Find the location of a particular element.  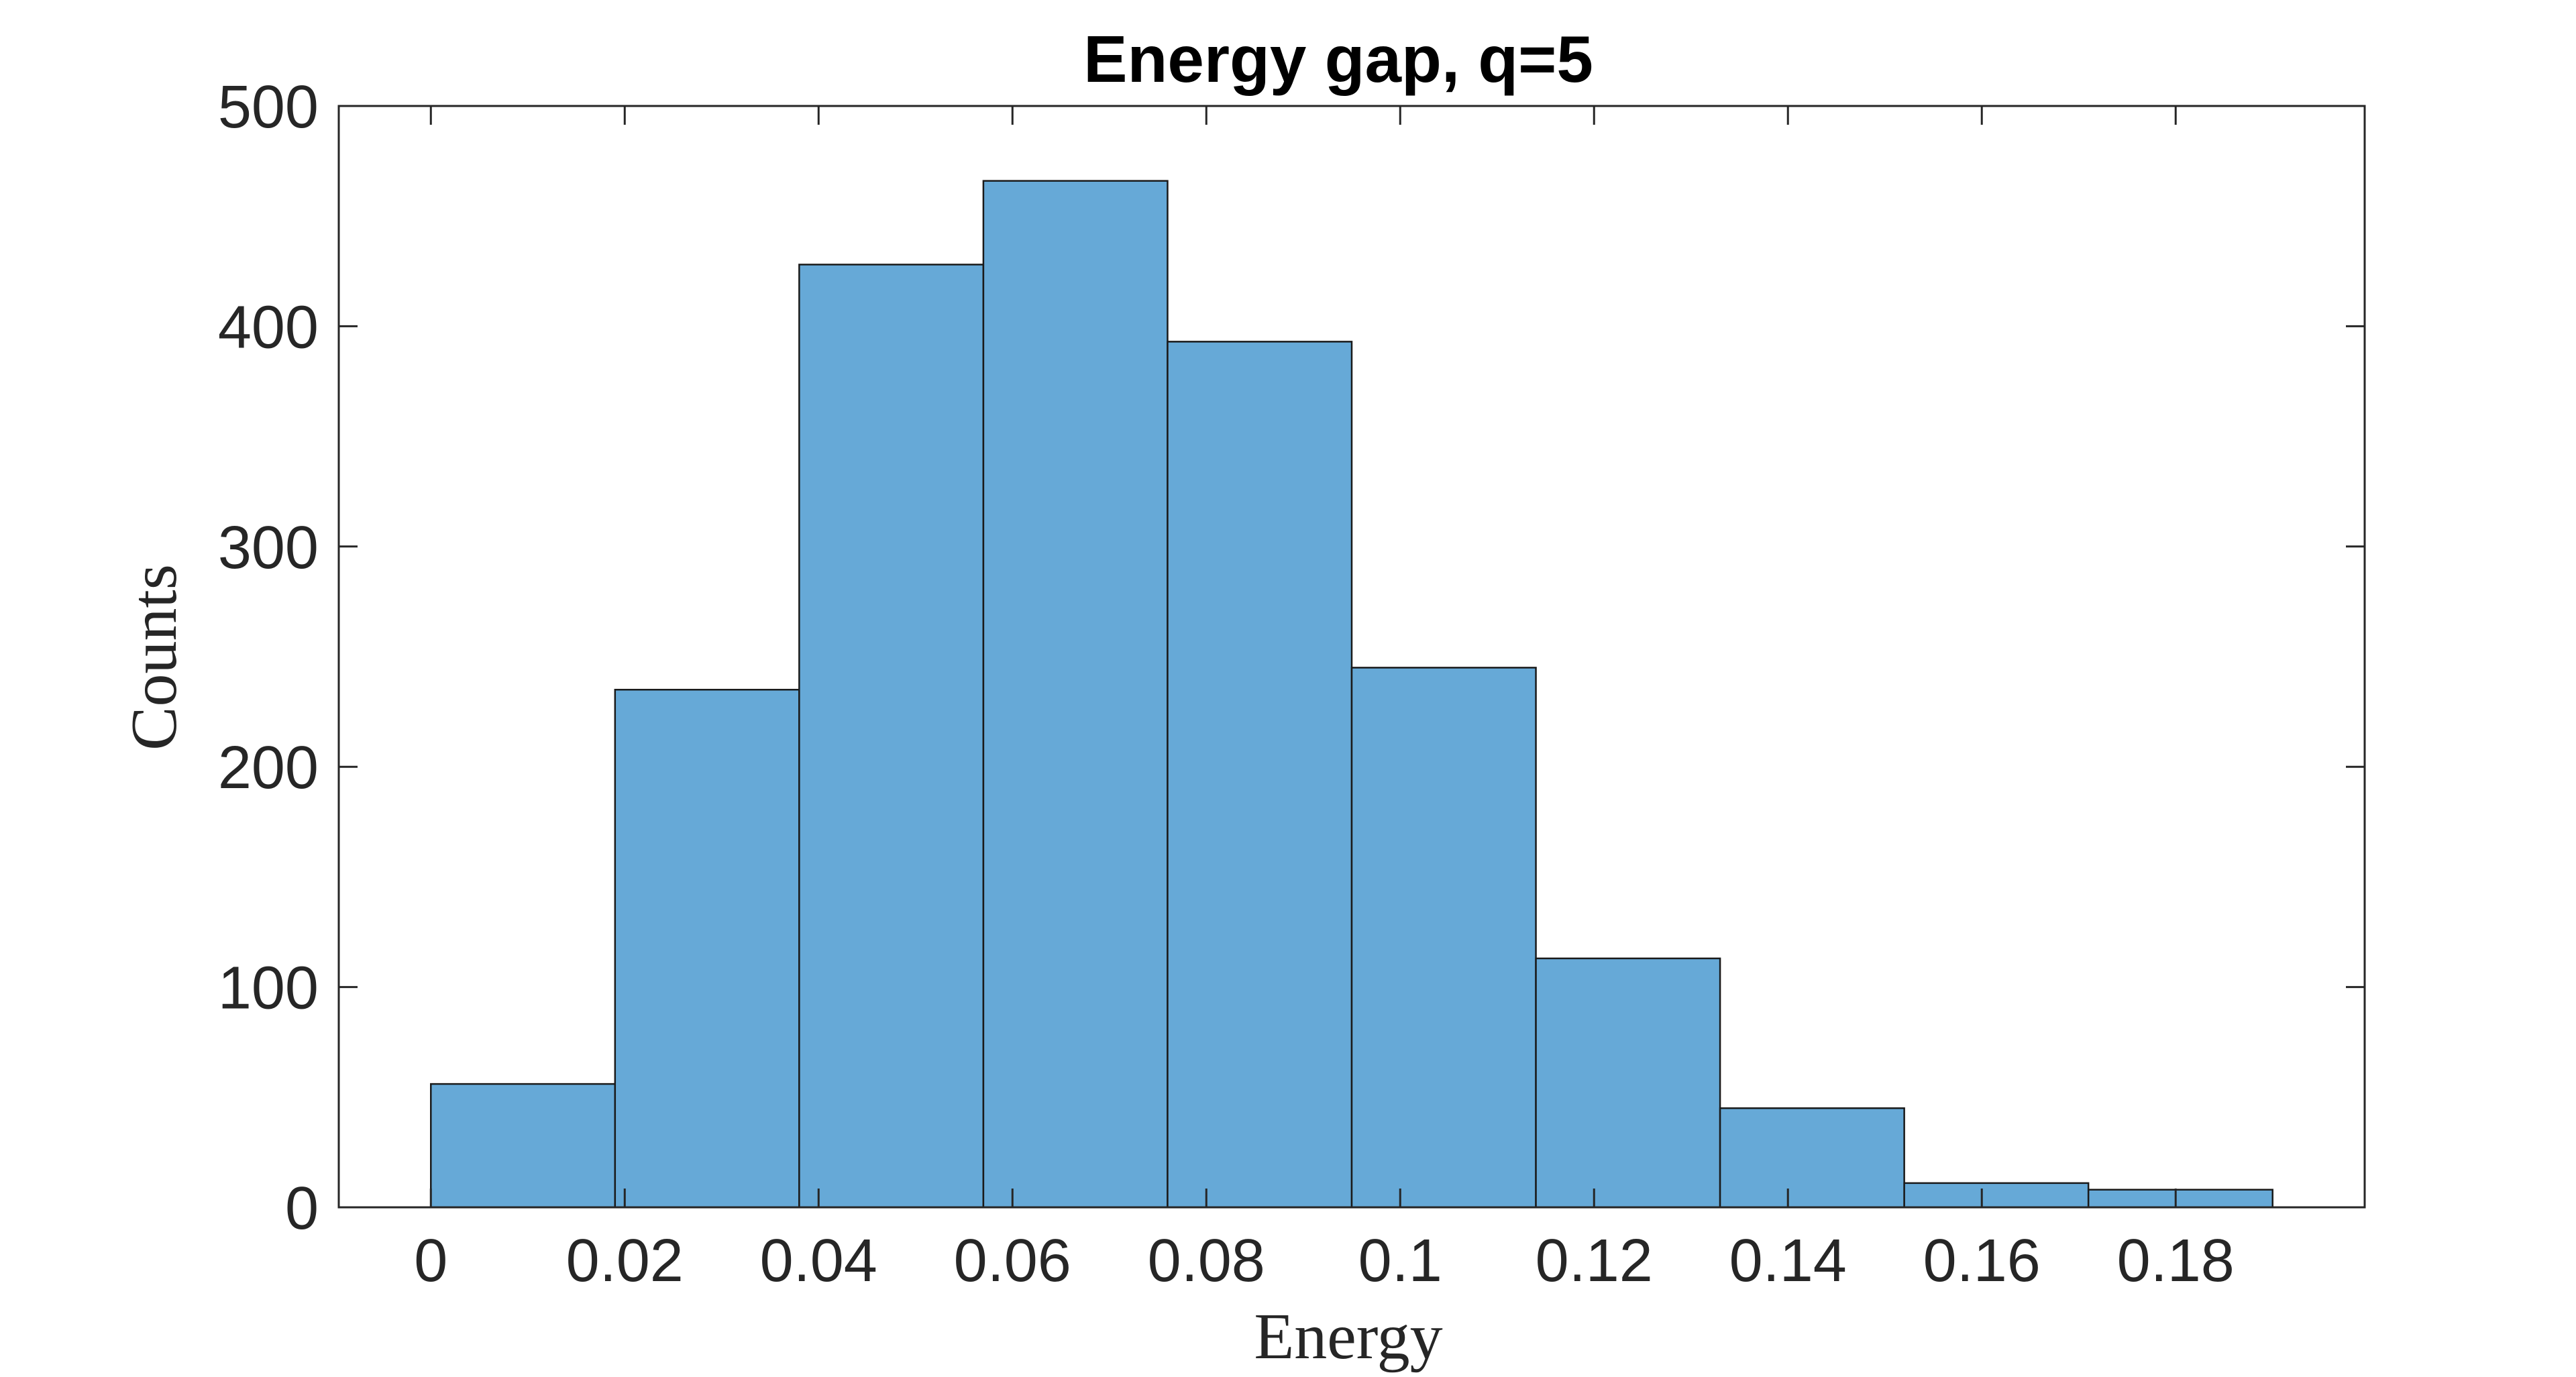

x-tick-label: 0 is located at coordinates (430, 1261).